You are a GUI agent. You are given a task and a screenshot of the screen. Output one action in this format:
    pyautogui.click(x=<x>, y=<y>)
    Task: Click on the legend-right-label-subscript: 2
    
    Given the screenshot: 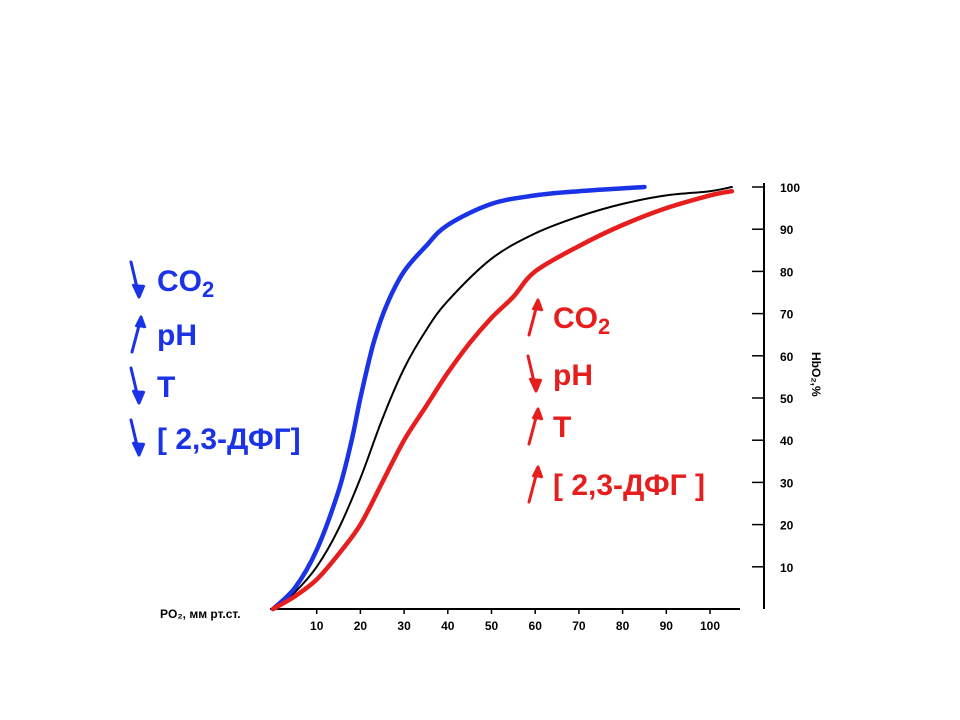 What is the action you would take?
    pyautogui.click(x=604, y=326)
    